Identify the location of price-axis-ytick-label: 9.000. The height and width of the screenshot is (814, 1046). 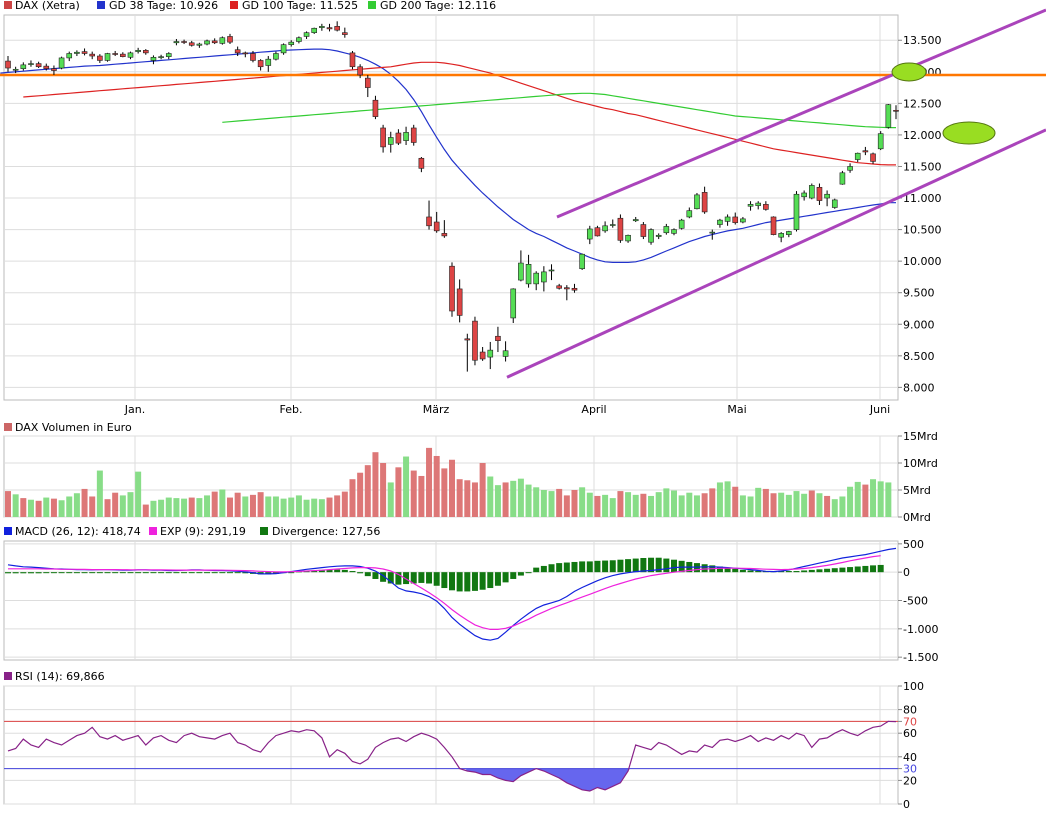
(919, 324).